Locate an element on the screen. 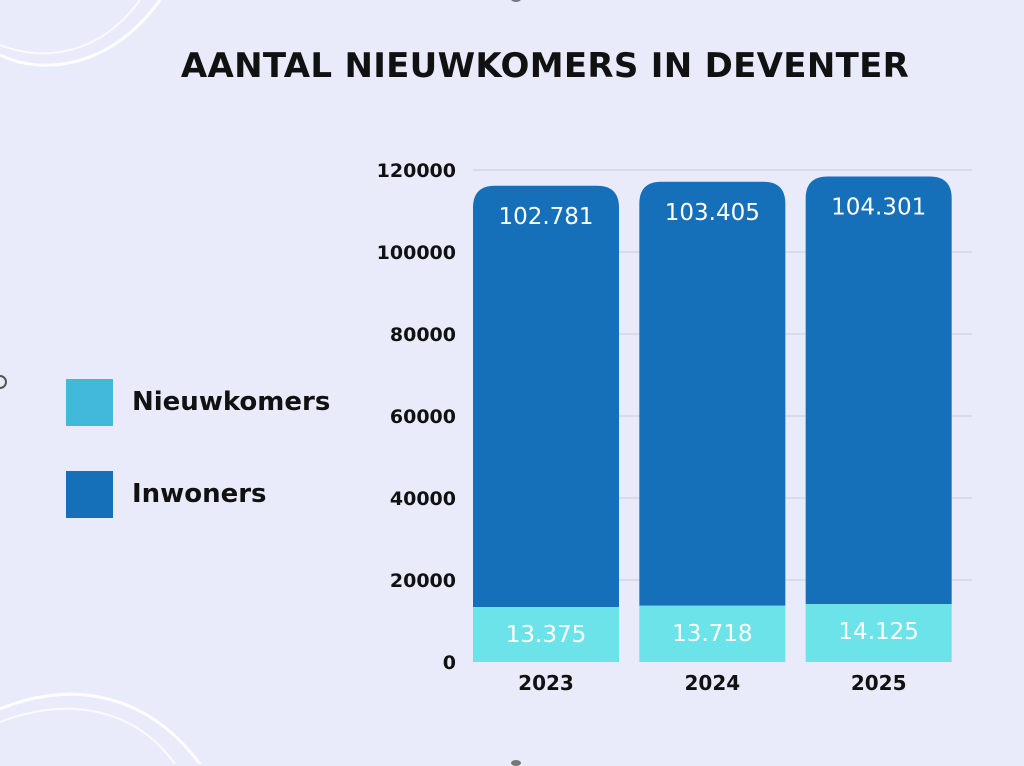 The width and height of the screenshot is (1024, 766). bar-inwoners-2025 is located at coordinates (878, 390).